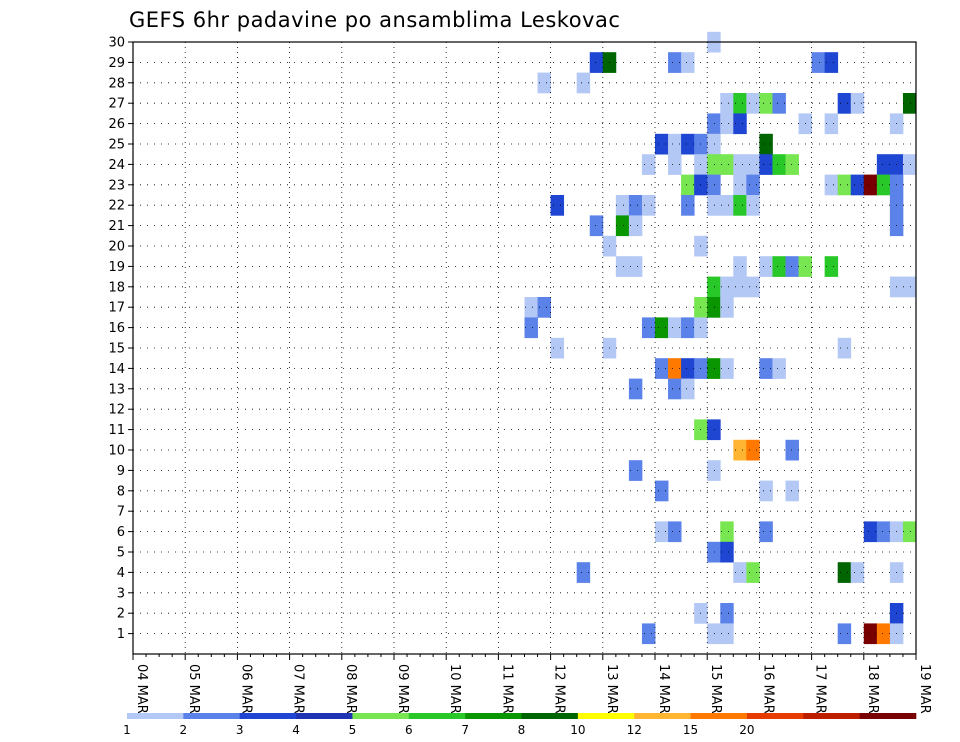 The image size is (960, 742). I want to click on y-tick-label: 2, so click(121, 614).